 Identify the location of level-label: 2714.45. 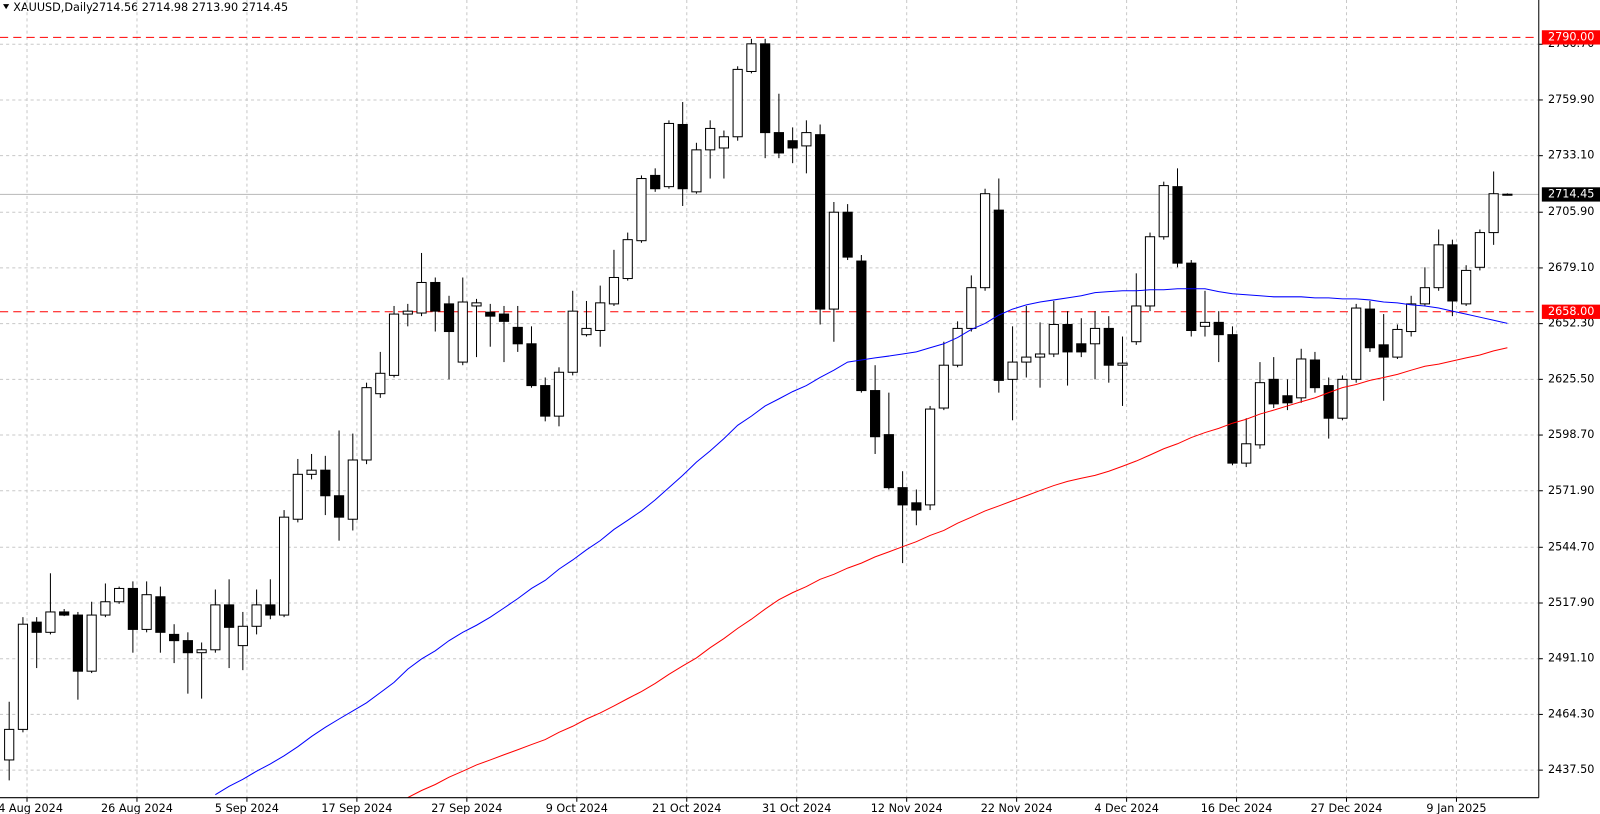
(1571, 193).